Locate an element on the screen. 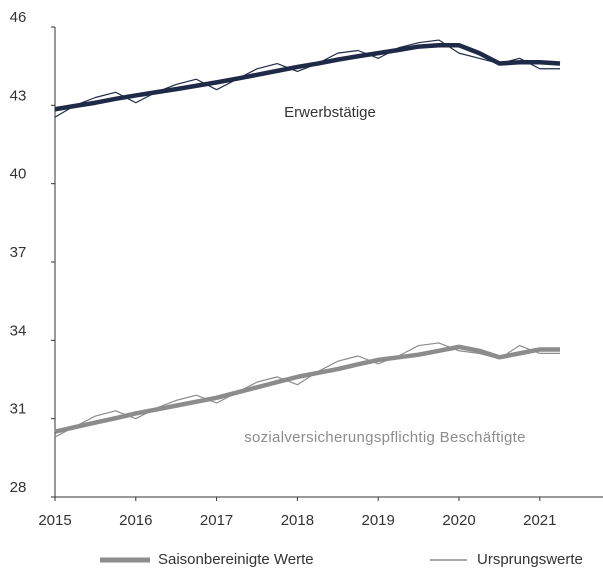 This screenshot has height=569, width=603. y-tick-label: 46 is located at coordinates (18, 17).